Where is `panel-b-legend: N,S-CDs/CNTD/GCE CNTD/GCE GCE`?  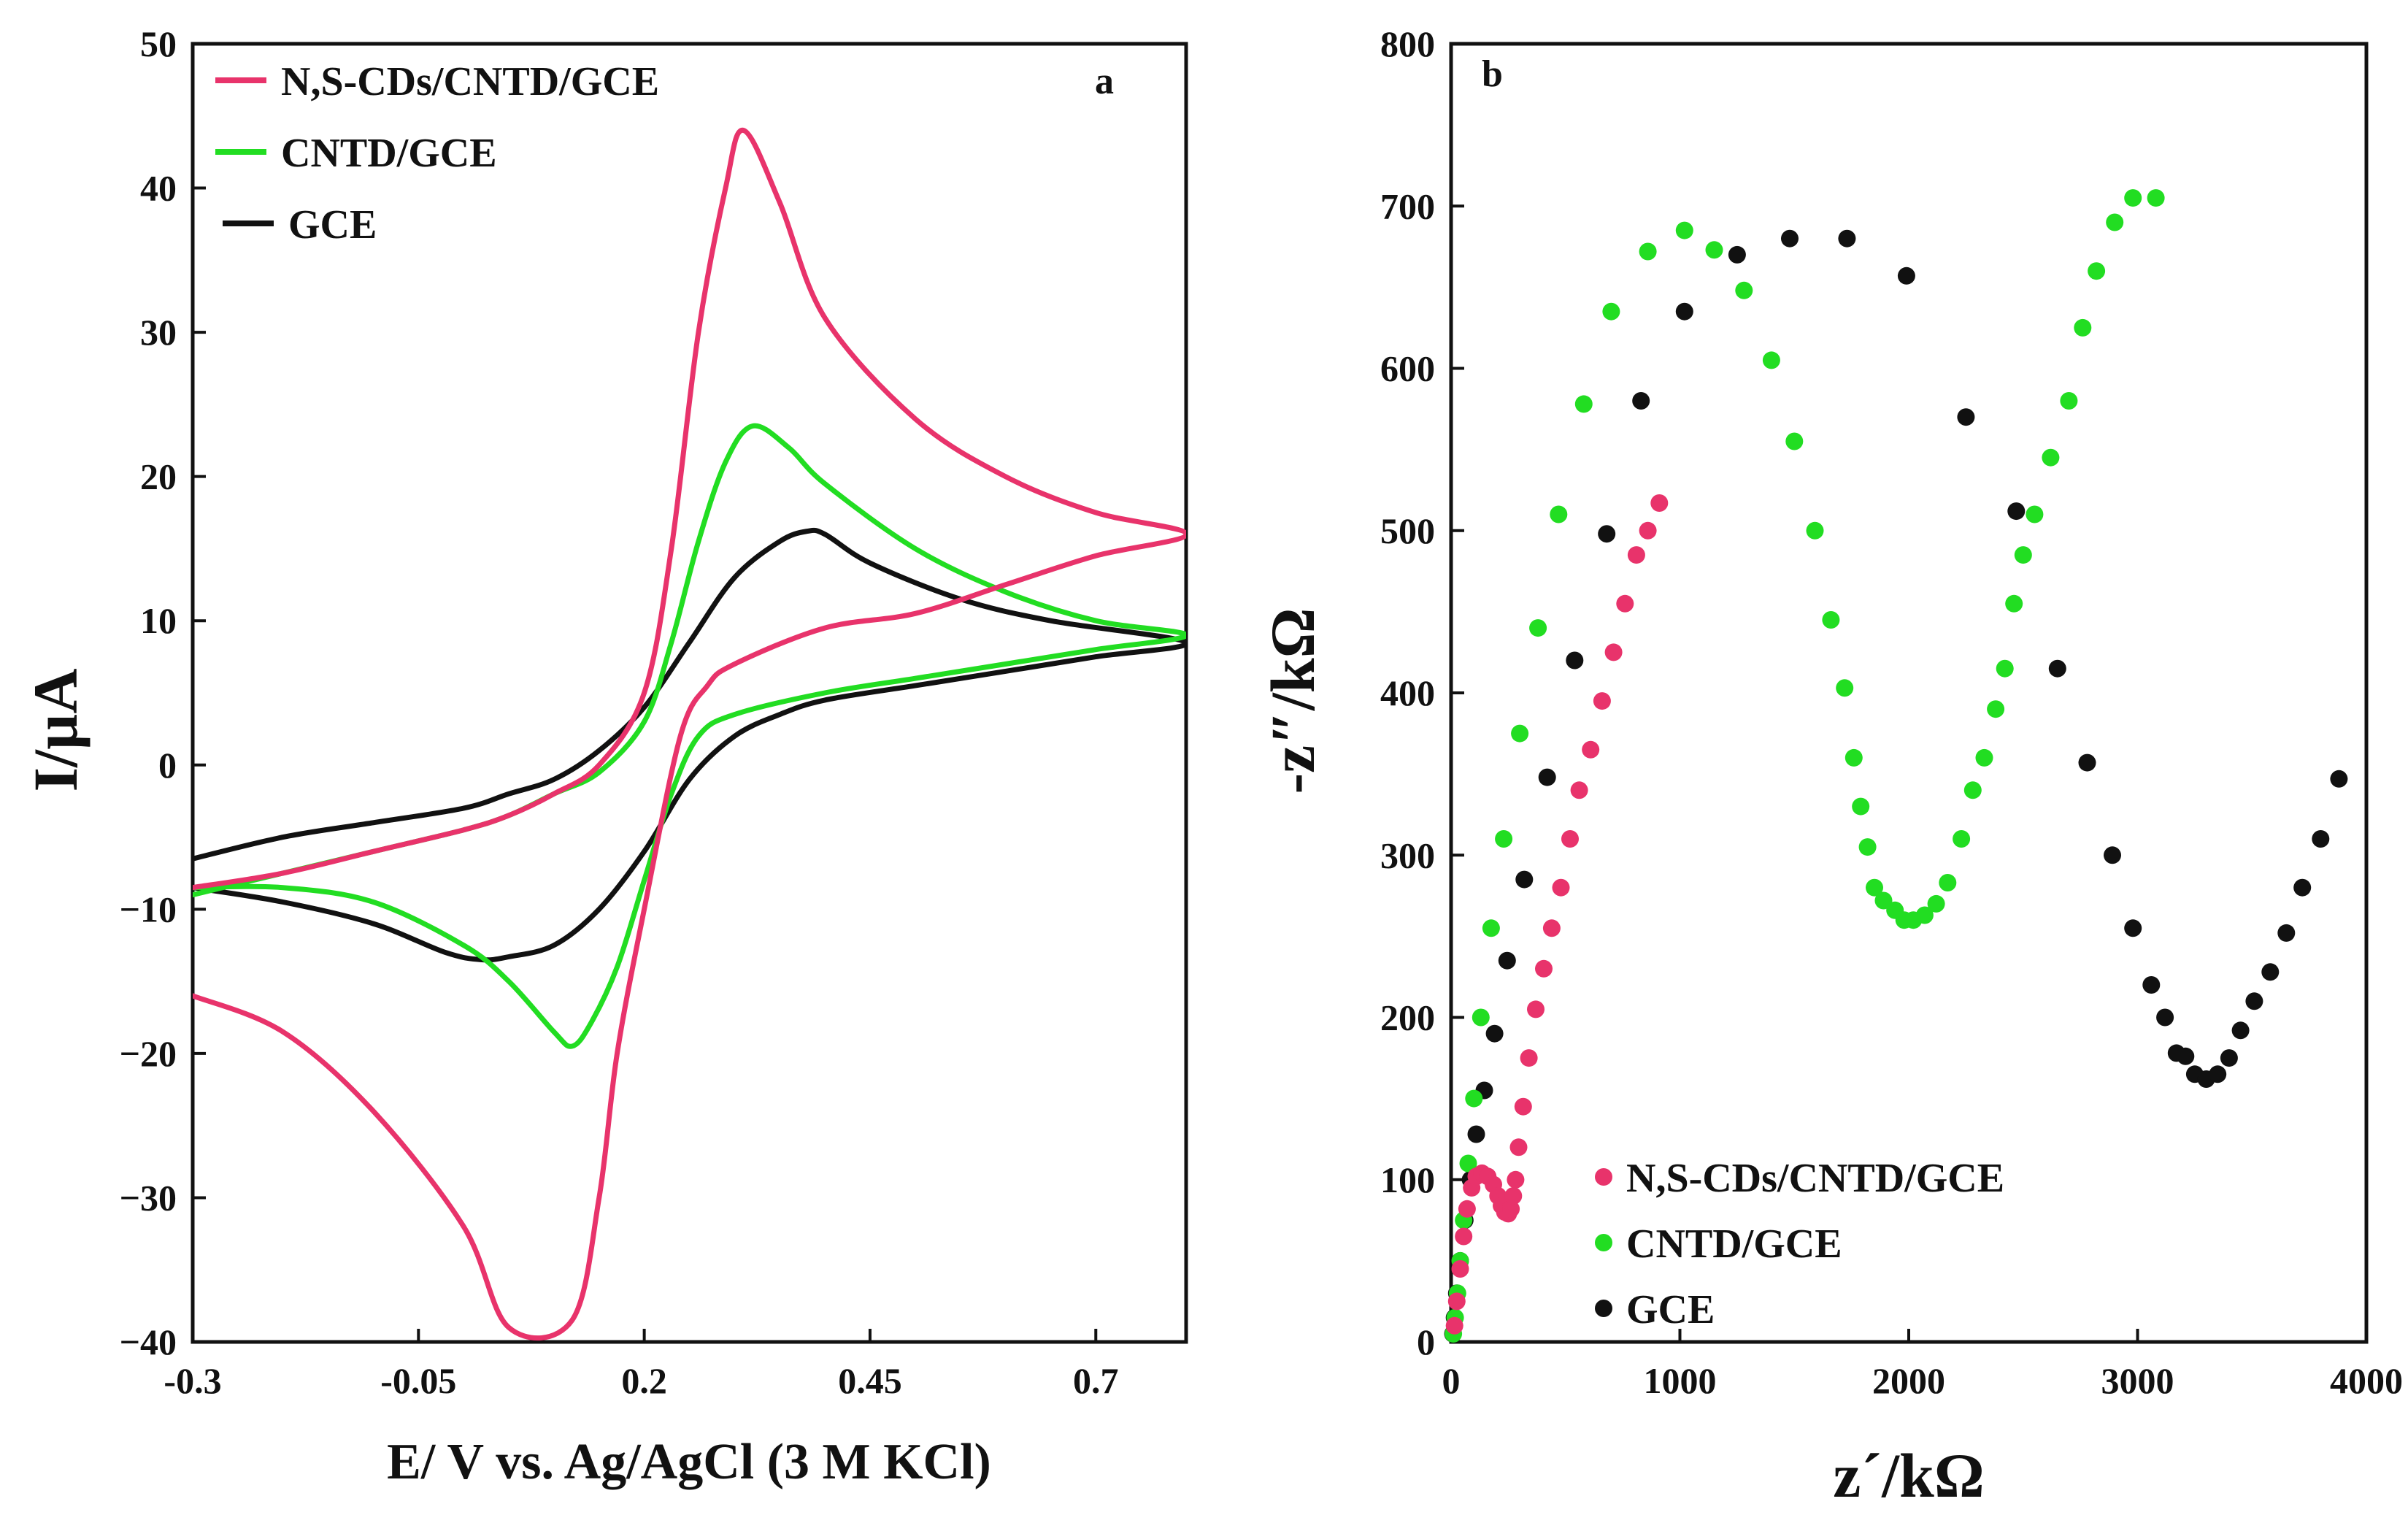
panel-b-legend: N,S-CDs/CNTD/GCE CNTD/GCE GCE is located at coordinates (1799, 1244).